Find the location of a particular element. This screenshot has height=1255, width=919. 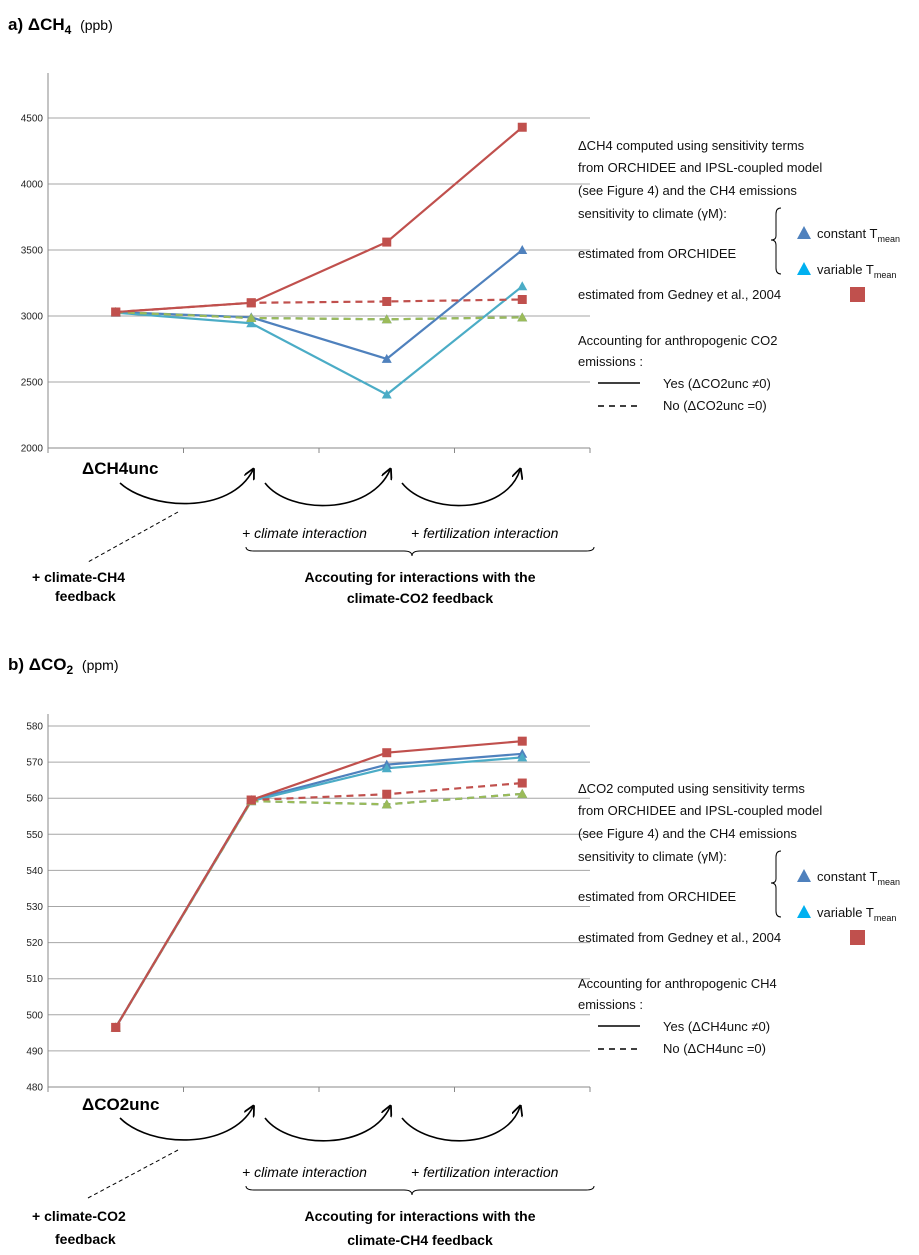

legend-a-constant: constant Tmean is located at coordinates (858, 235).